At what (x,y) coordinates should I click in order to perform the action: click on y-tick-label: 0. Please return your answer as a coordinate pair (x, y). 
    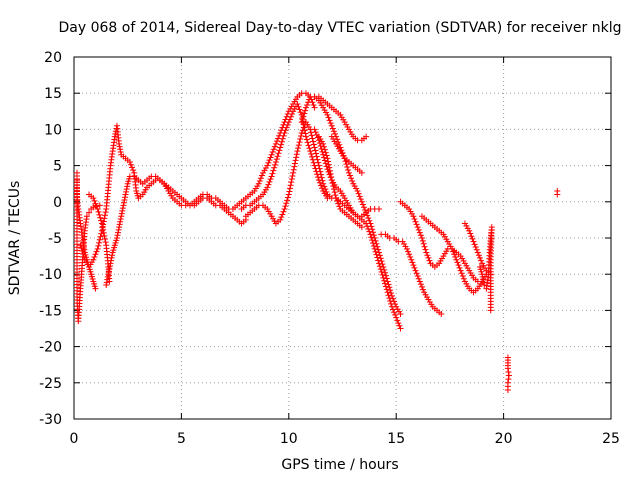
    Looking at the image, I should click on (57, 203).